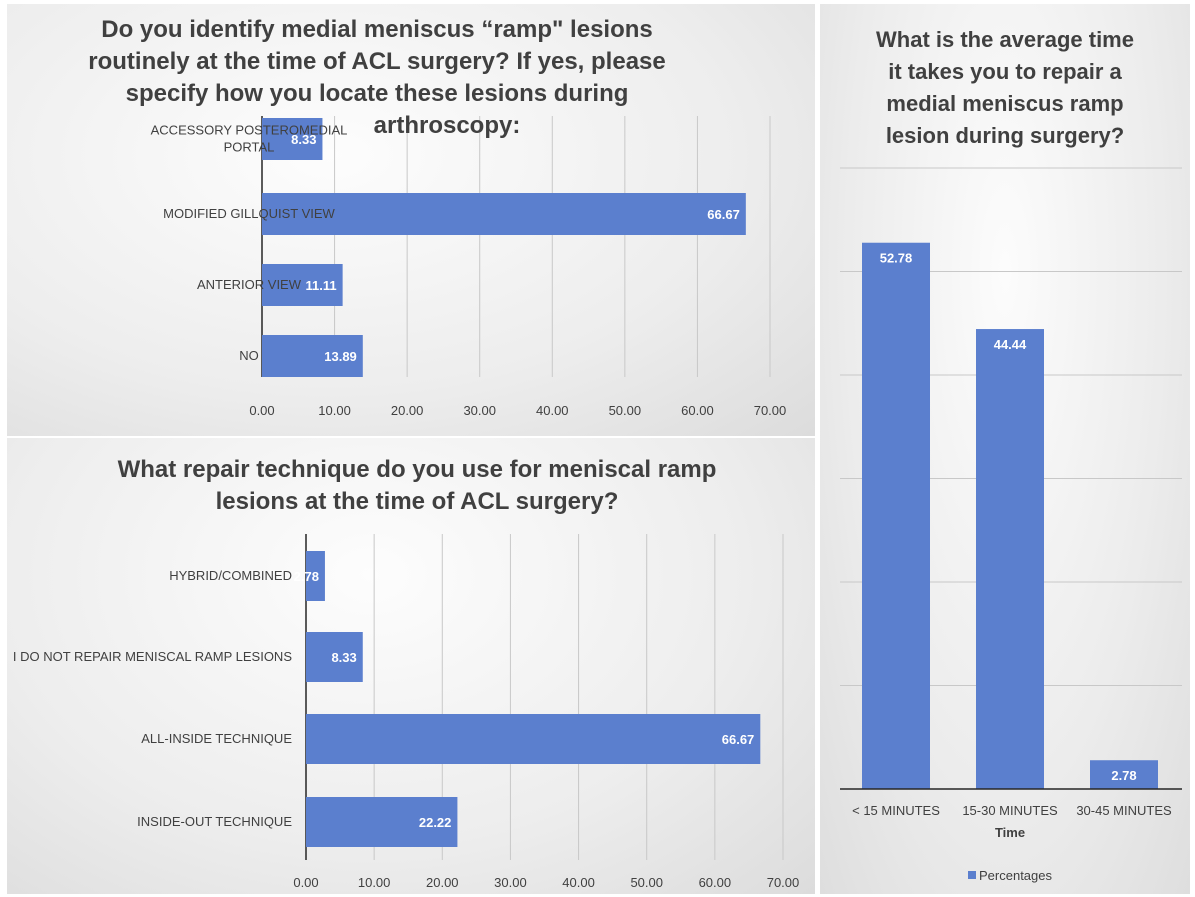 The image size is (1195, 897). I want to click on bar-value-label: 22.22, so click(435, 822).